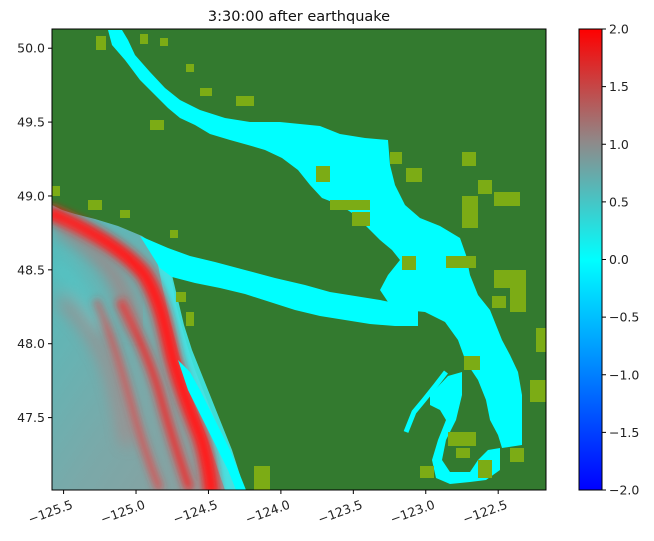  What do you see at coordinates (619, 201) in the screenshot?
I see `colorbar-tick-label: 0.5` at bounding box center [619, 201].